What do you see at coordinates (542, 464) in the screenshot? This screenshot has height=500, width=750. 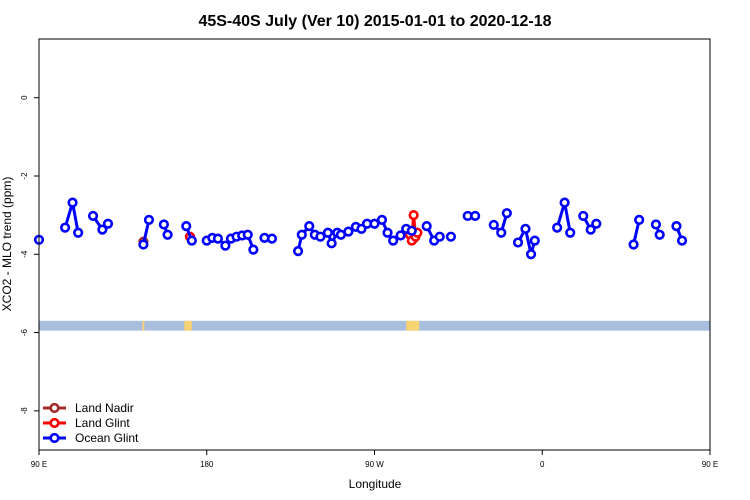 I see `x-tick-label: 0` at bounding box center [542, 464].